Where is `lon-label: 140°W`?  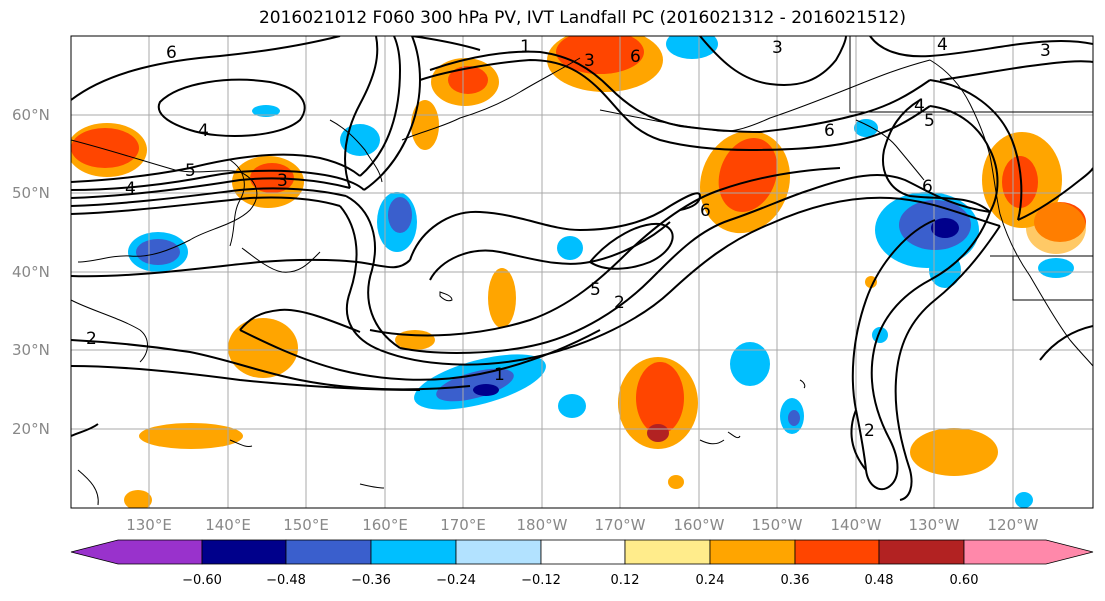 lon-label: 140°W is located at coordinates (856, 525).